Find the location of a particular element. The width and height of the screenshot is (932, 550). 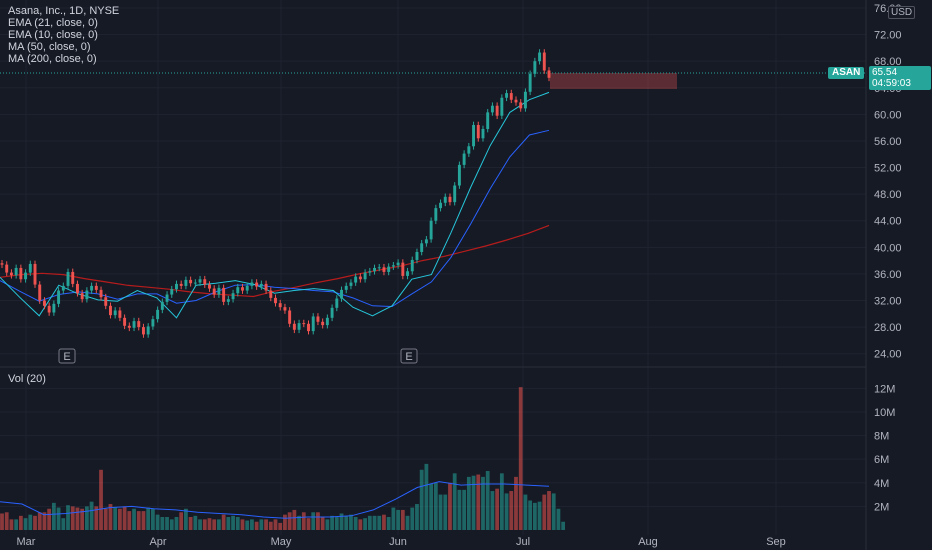

time-tick-label: Jun is located at coordinates (398, 542).